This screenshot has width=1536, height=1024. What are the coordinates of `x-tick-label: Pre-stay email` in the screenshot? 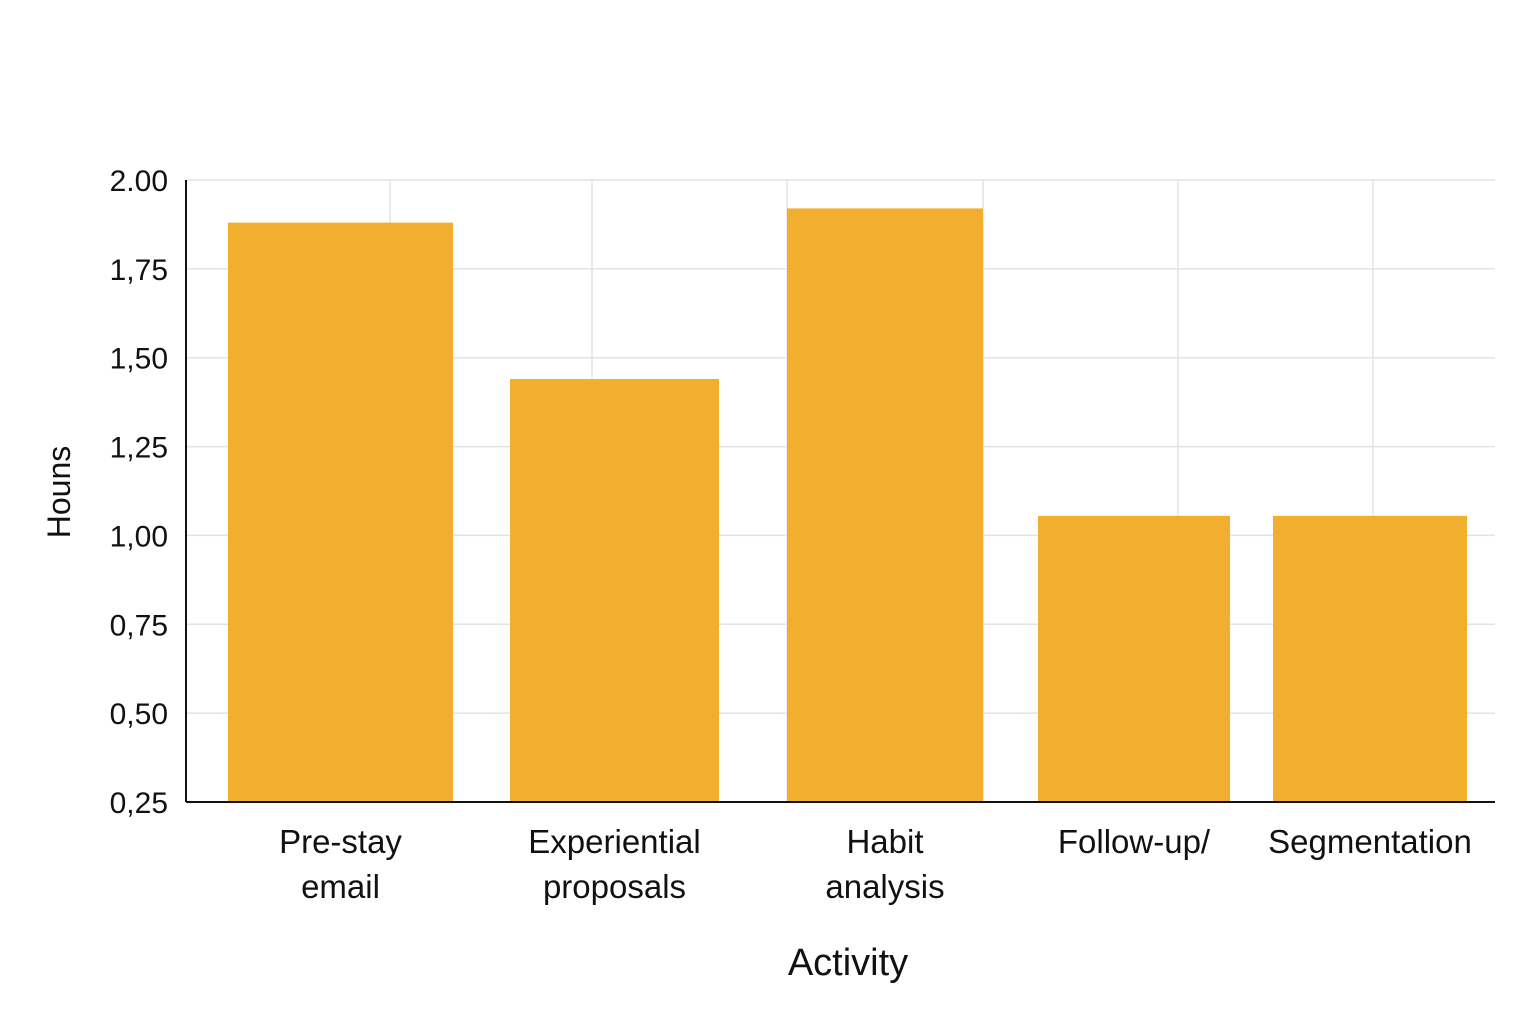 It's located at (340, 864).